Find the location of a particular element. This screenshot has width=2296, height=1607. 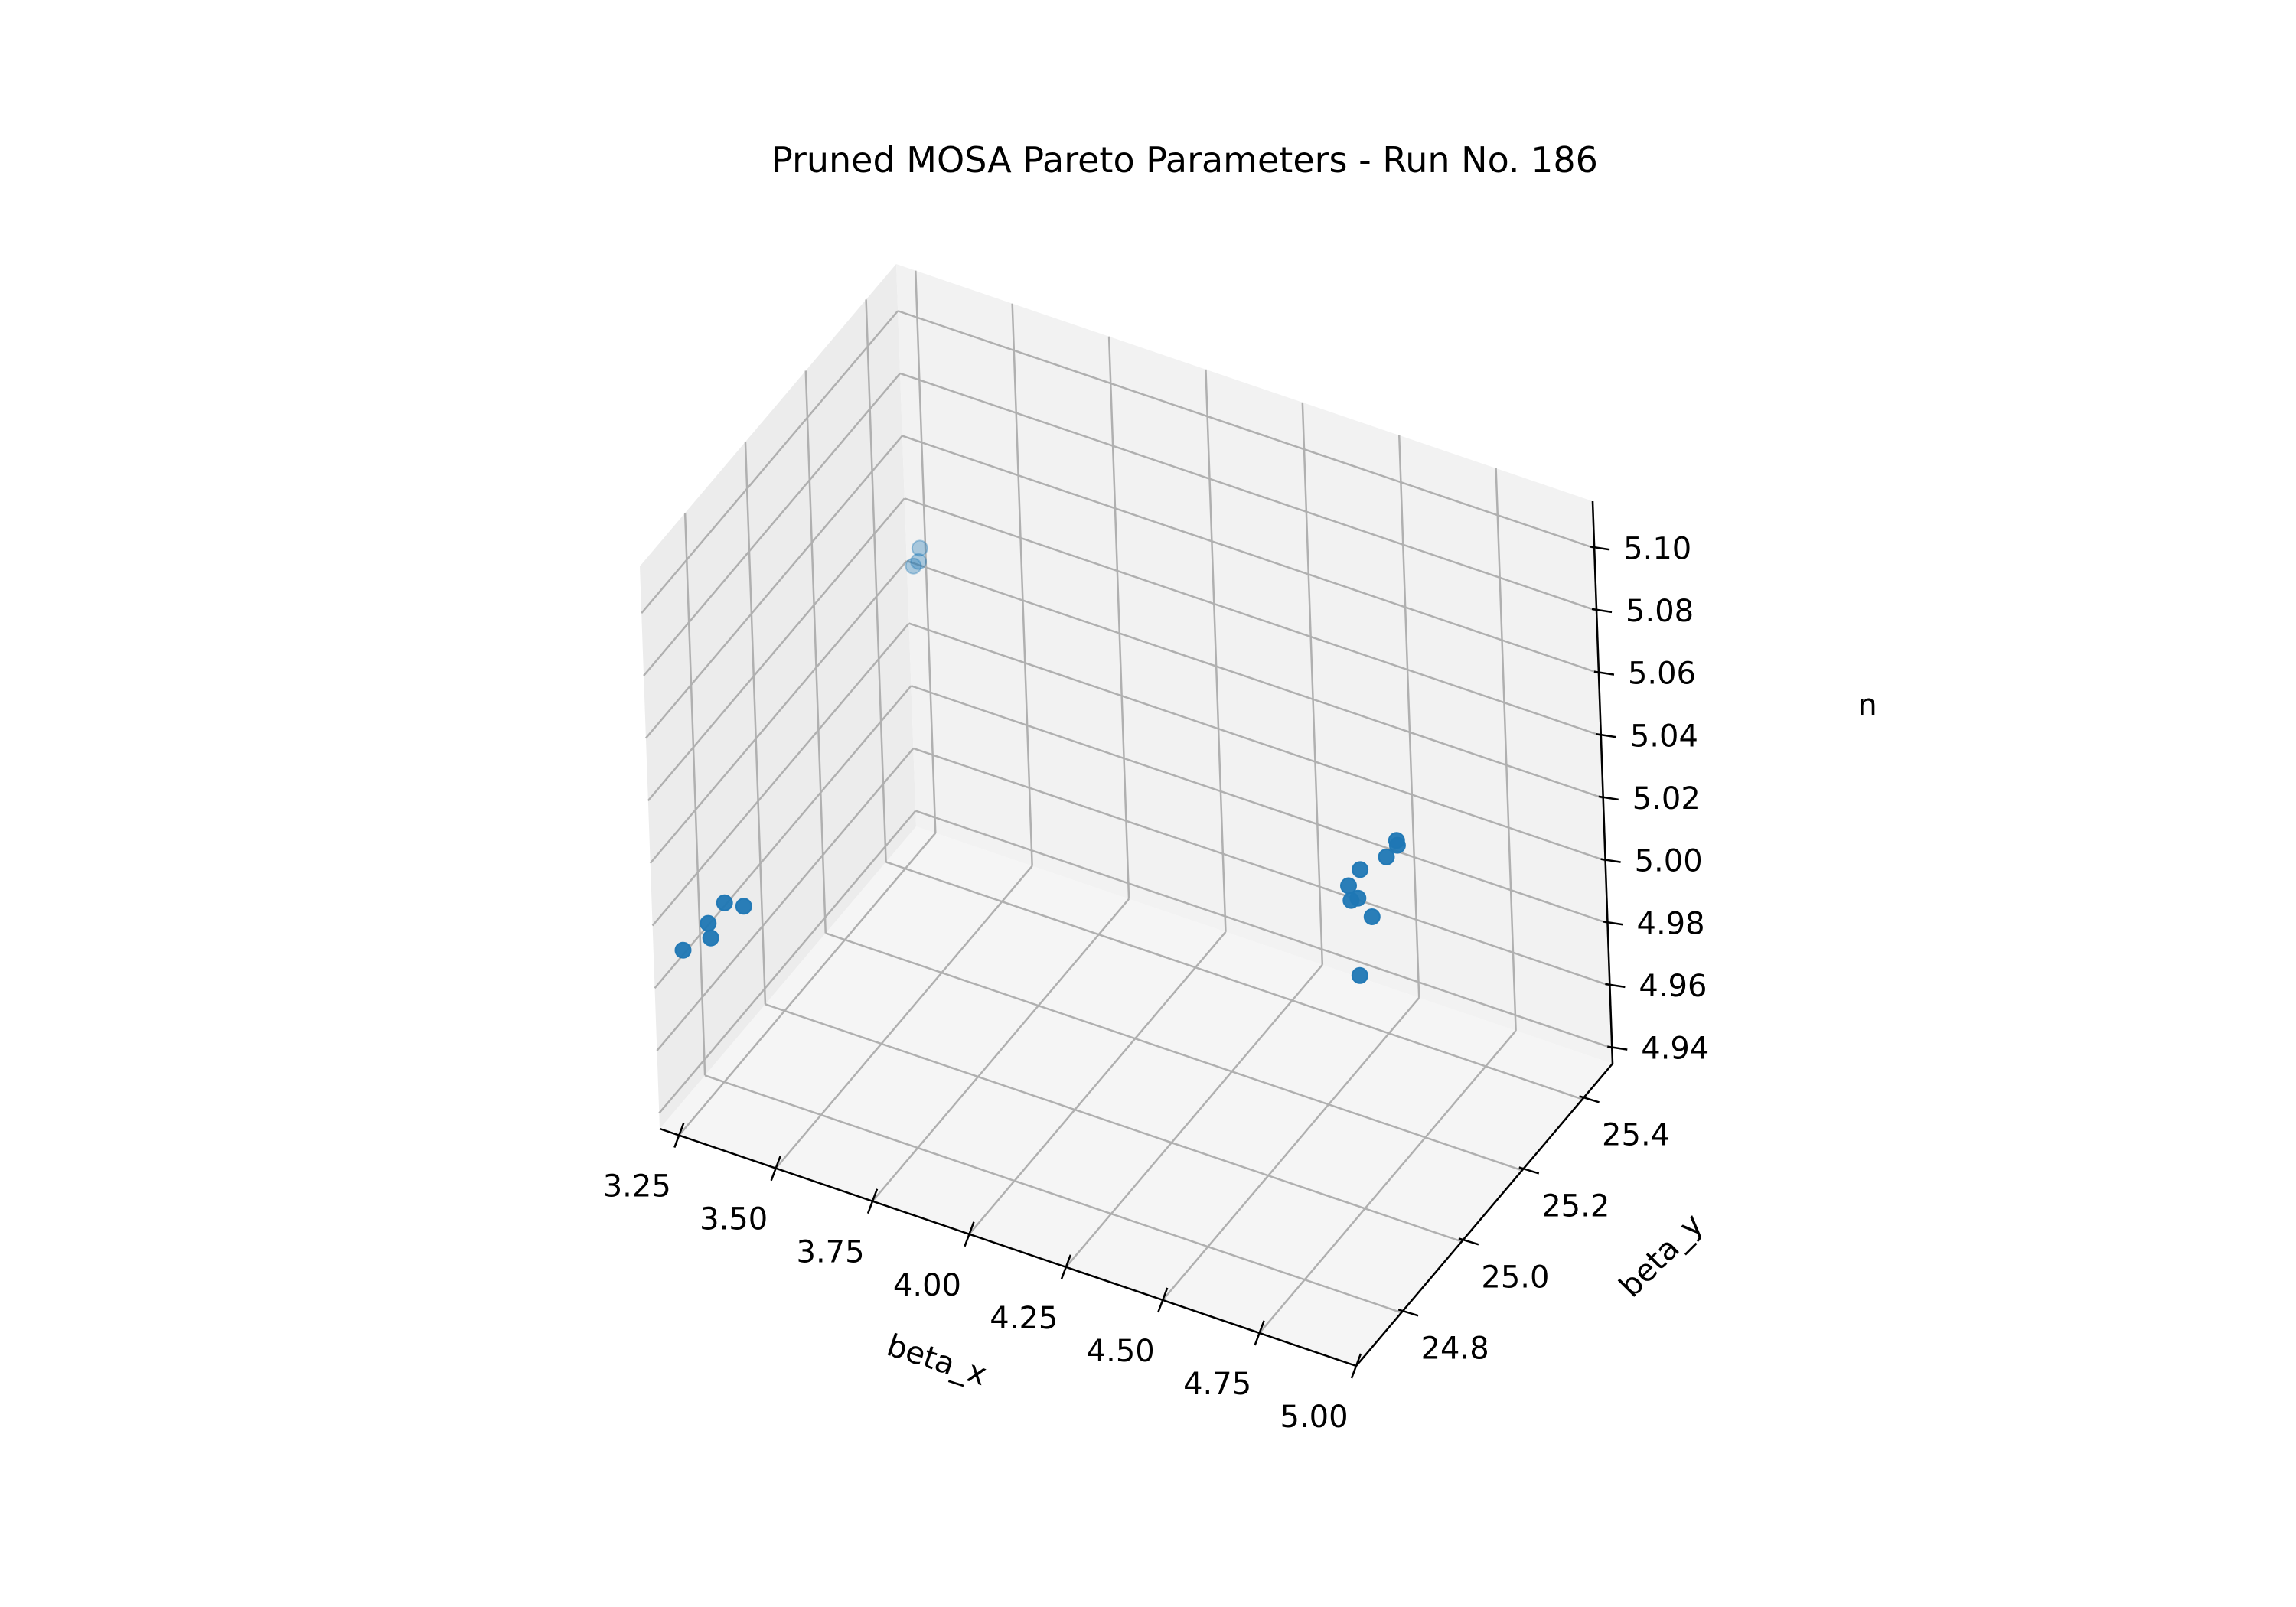

z-tick-label: 5.08 is located at coordinates (1660, 611).